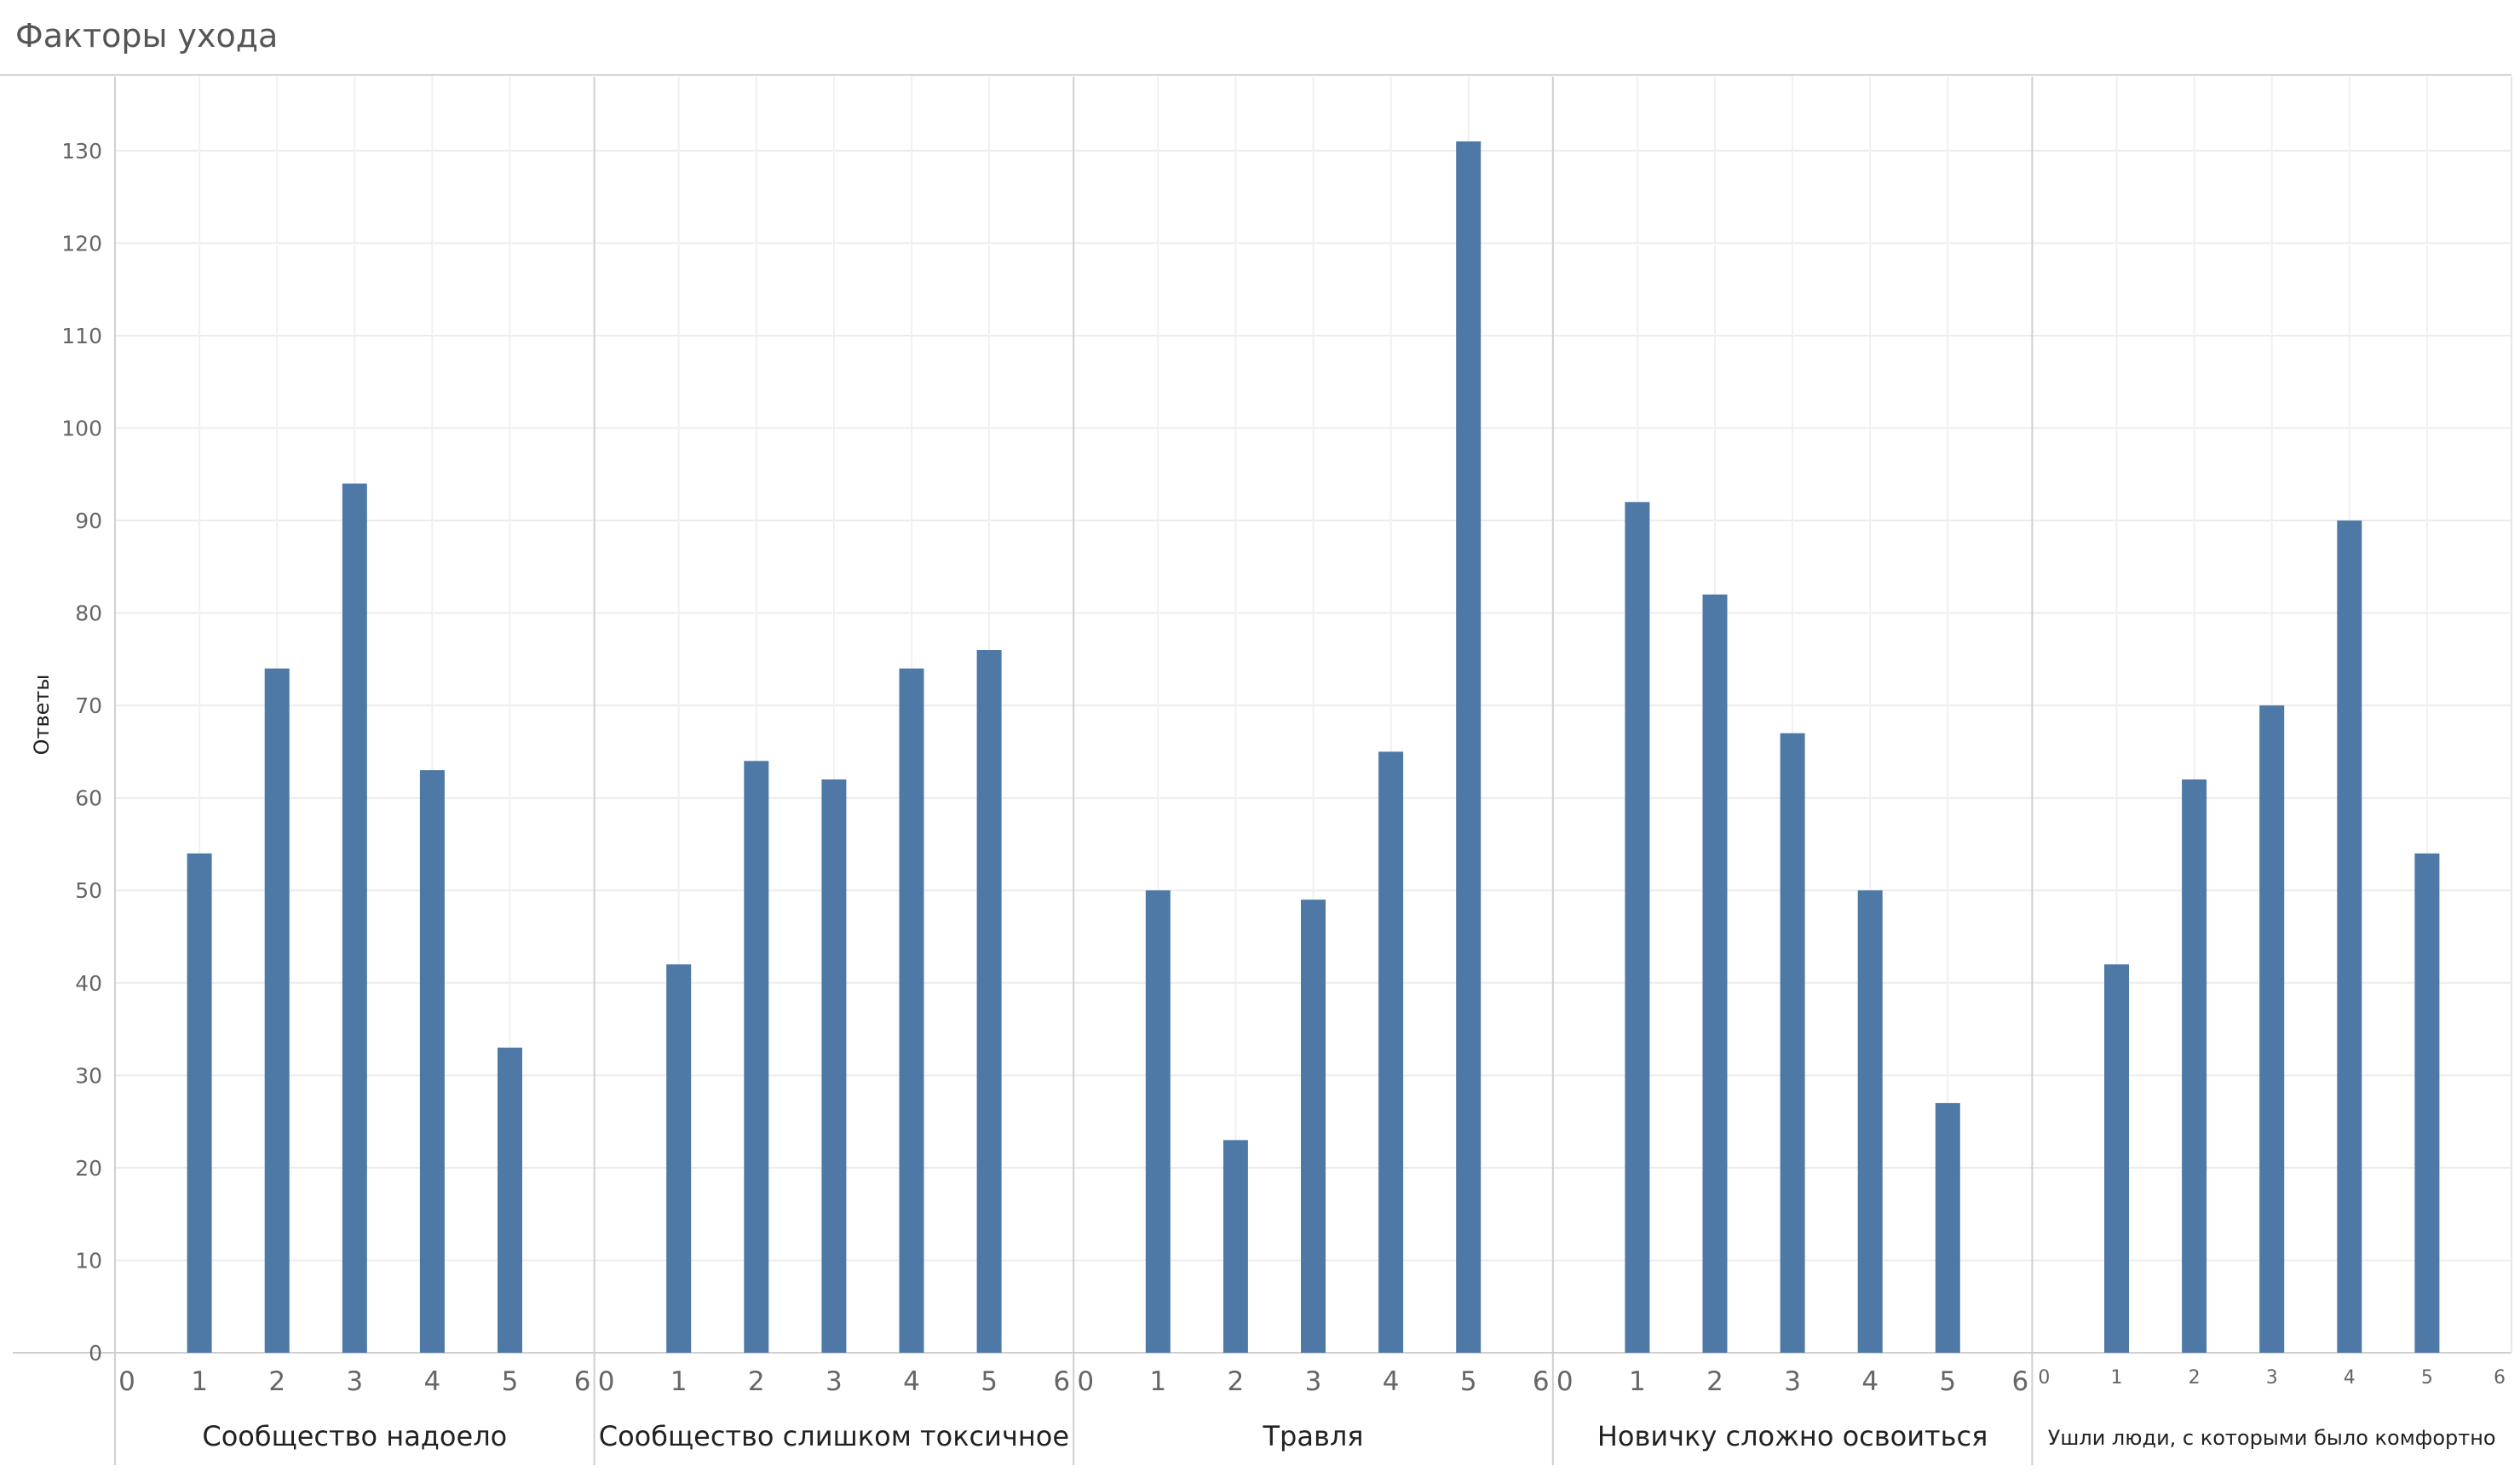  What do you see at coordinates (2272, 1438) in the screenshot?
I see `panel-label: Ушли люди, с которыми было комфортно` at bounding box center [2272, 1438].